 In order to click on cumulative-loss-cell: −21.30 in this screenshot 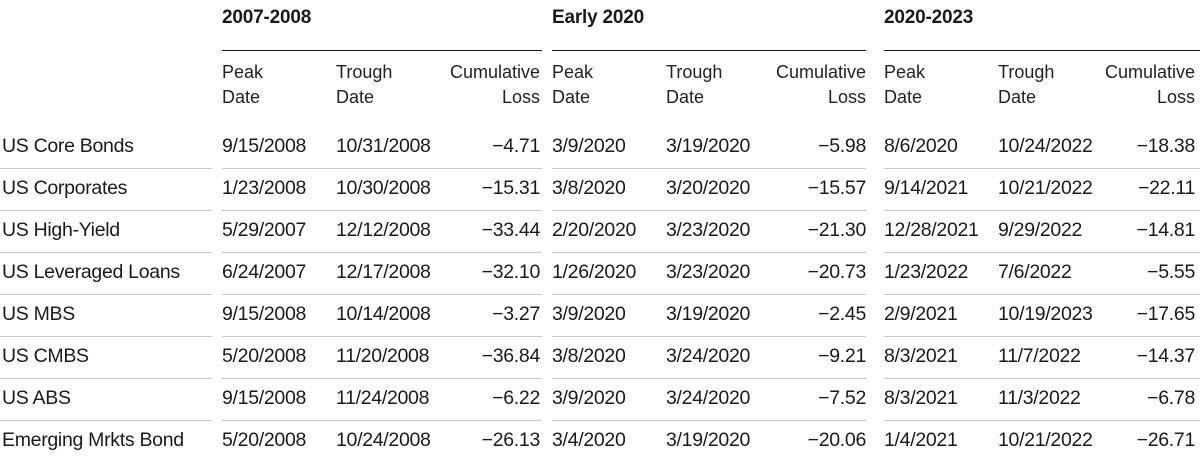, I will do `click(837, 230)`.